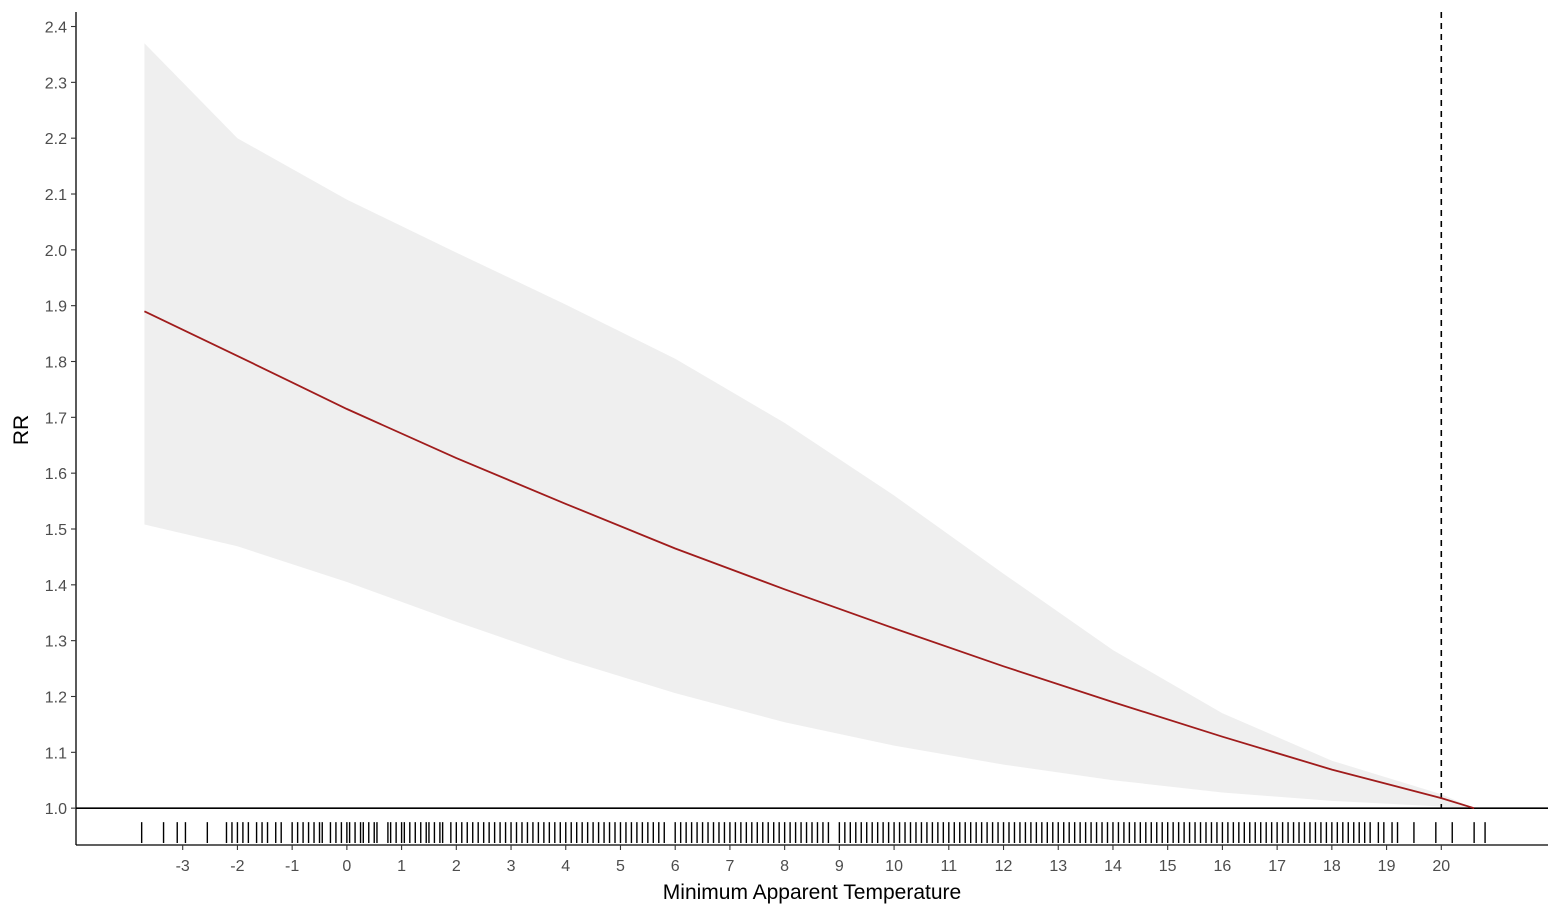 The image size is (1561, 916). Describe the element at coordinates (620, 866) in the screenshot. I see `x-tick-label: 5` at that location.